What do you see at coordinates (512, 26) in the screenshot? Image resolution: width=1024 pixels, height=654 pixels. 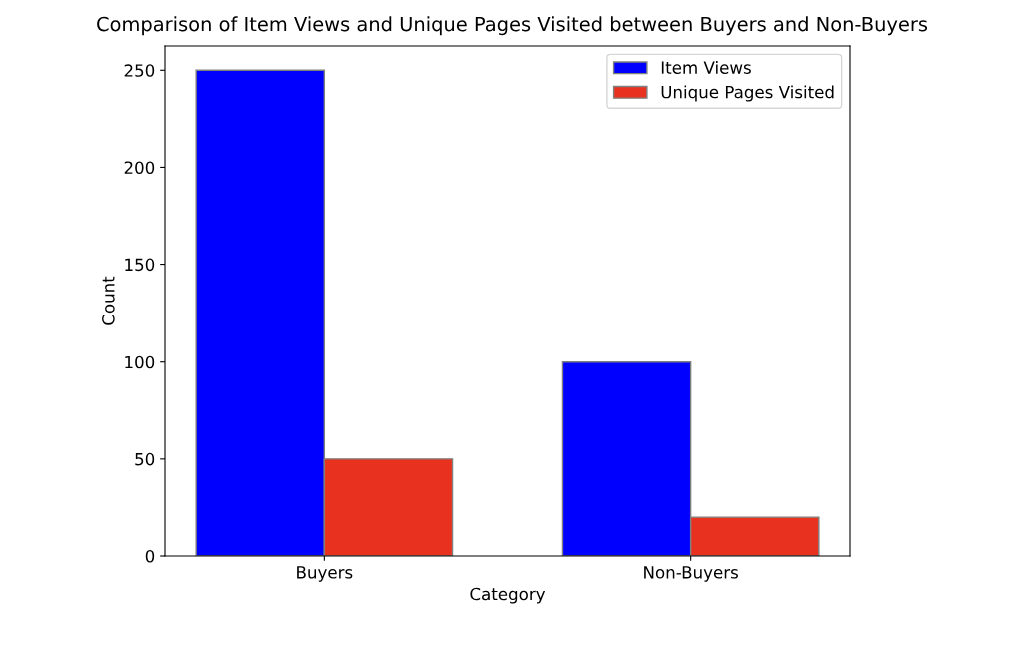 I see `chart-title: Comparison of Item Views and Unique Pages Visited between Buyers and Non-Buyers` at bounding box center [512, 26].